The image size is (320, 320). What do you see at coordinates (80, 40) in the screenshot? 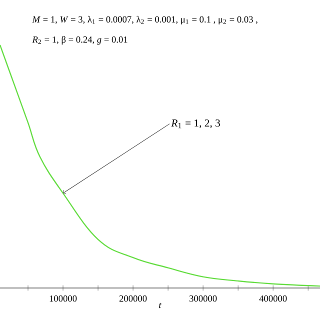
I see `text: R$_{2}$ = 1, β = 0.24, g = 0.01` at bounding box center [80, 40].